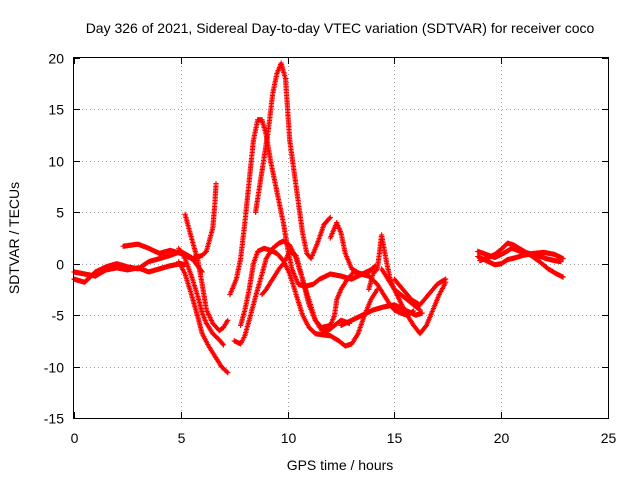 The image size is (640, 480). What do you see at coordinates (340, 465) in the screenshot?
I see `x-axis-label: GPS time / hours` at bounding box center [340, 465].